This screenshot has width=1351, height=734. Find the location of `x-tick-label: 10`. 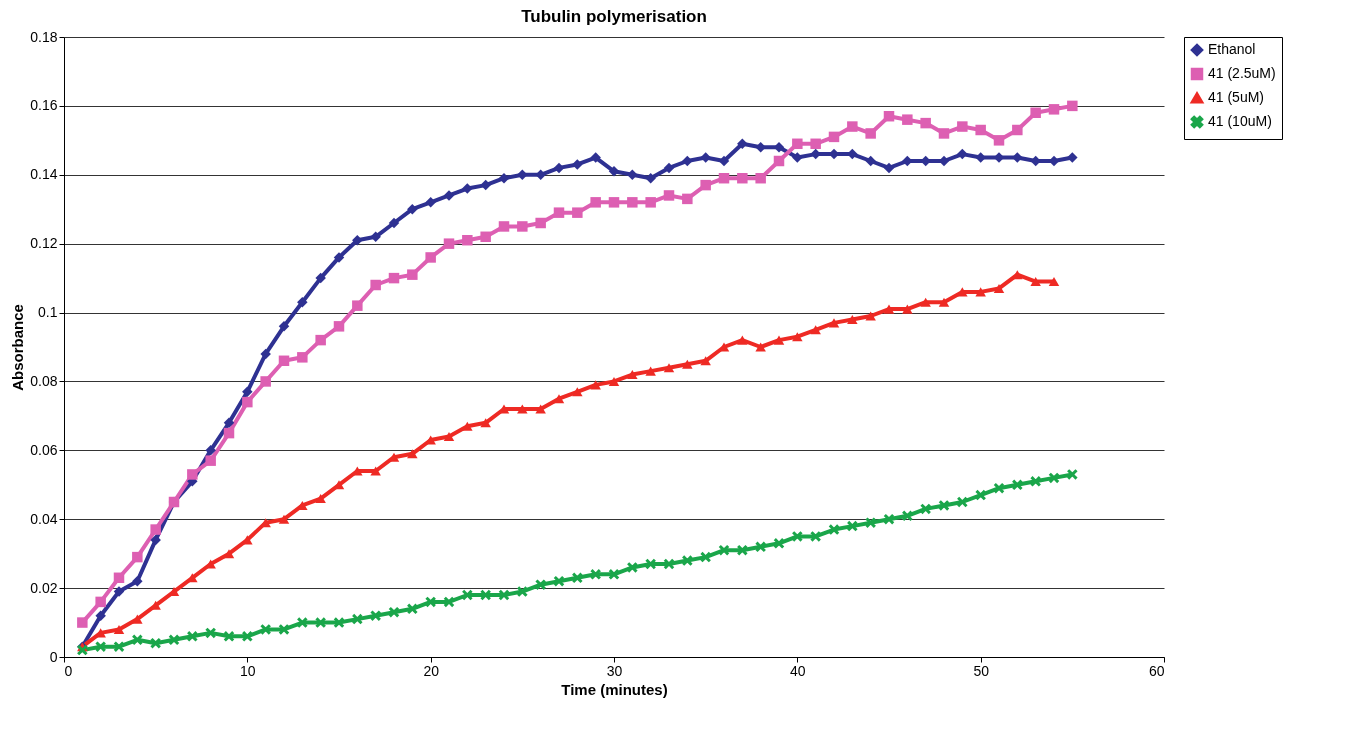

x-tick-label: 10 is located at coordinates (248, 670).